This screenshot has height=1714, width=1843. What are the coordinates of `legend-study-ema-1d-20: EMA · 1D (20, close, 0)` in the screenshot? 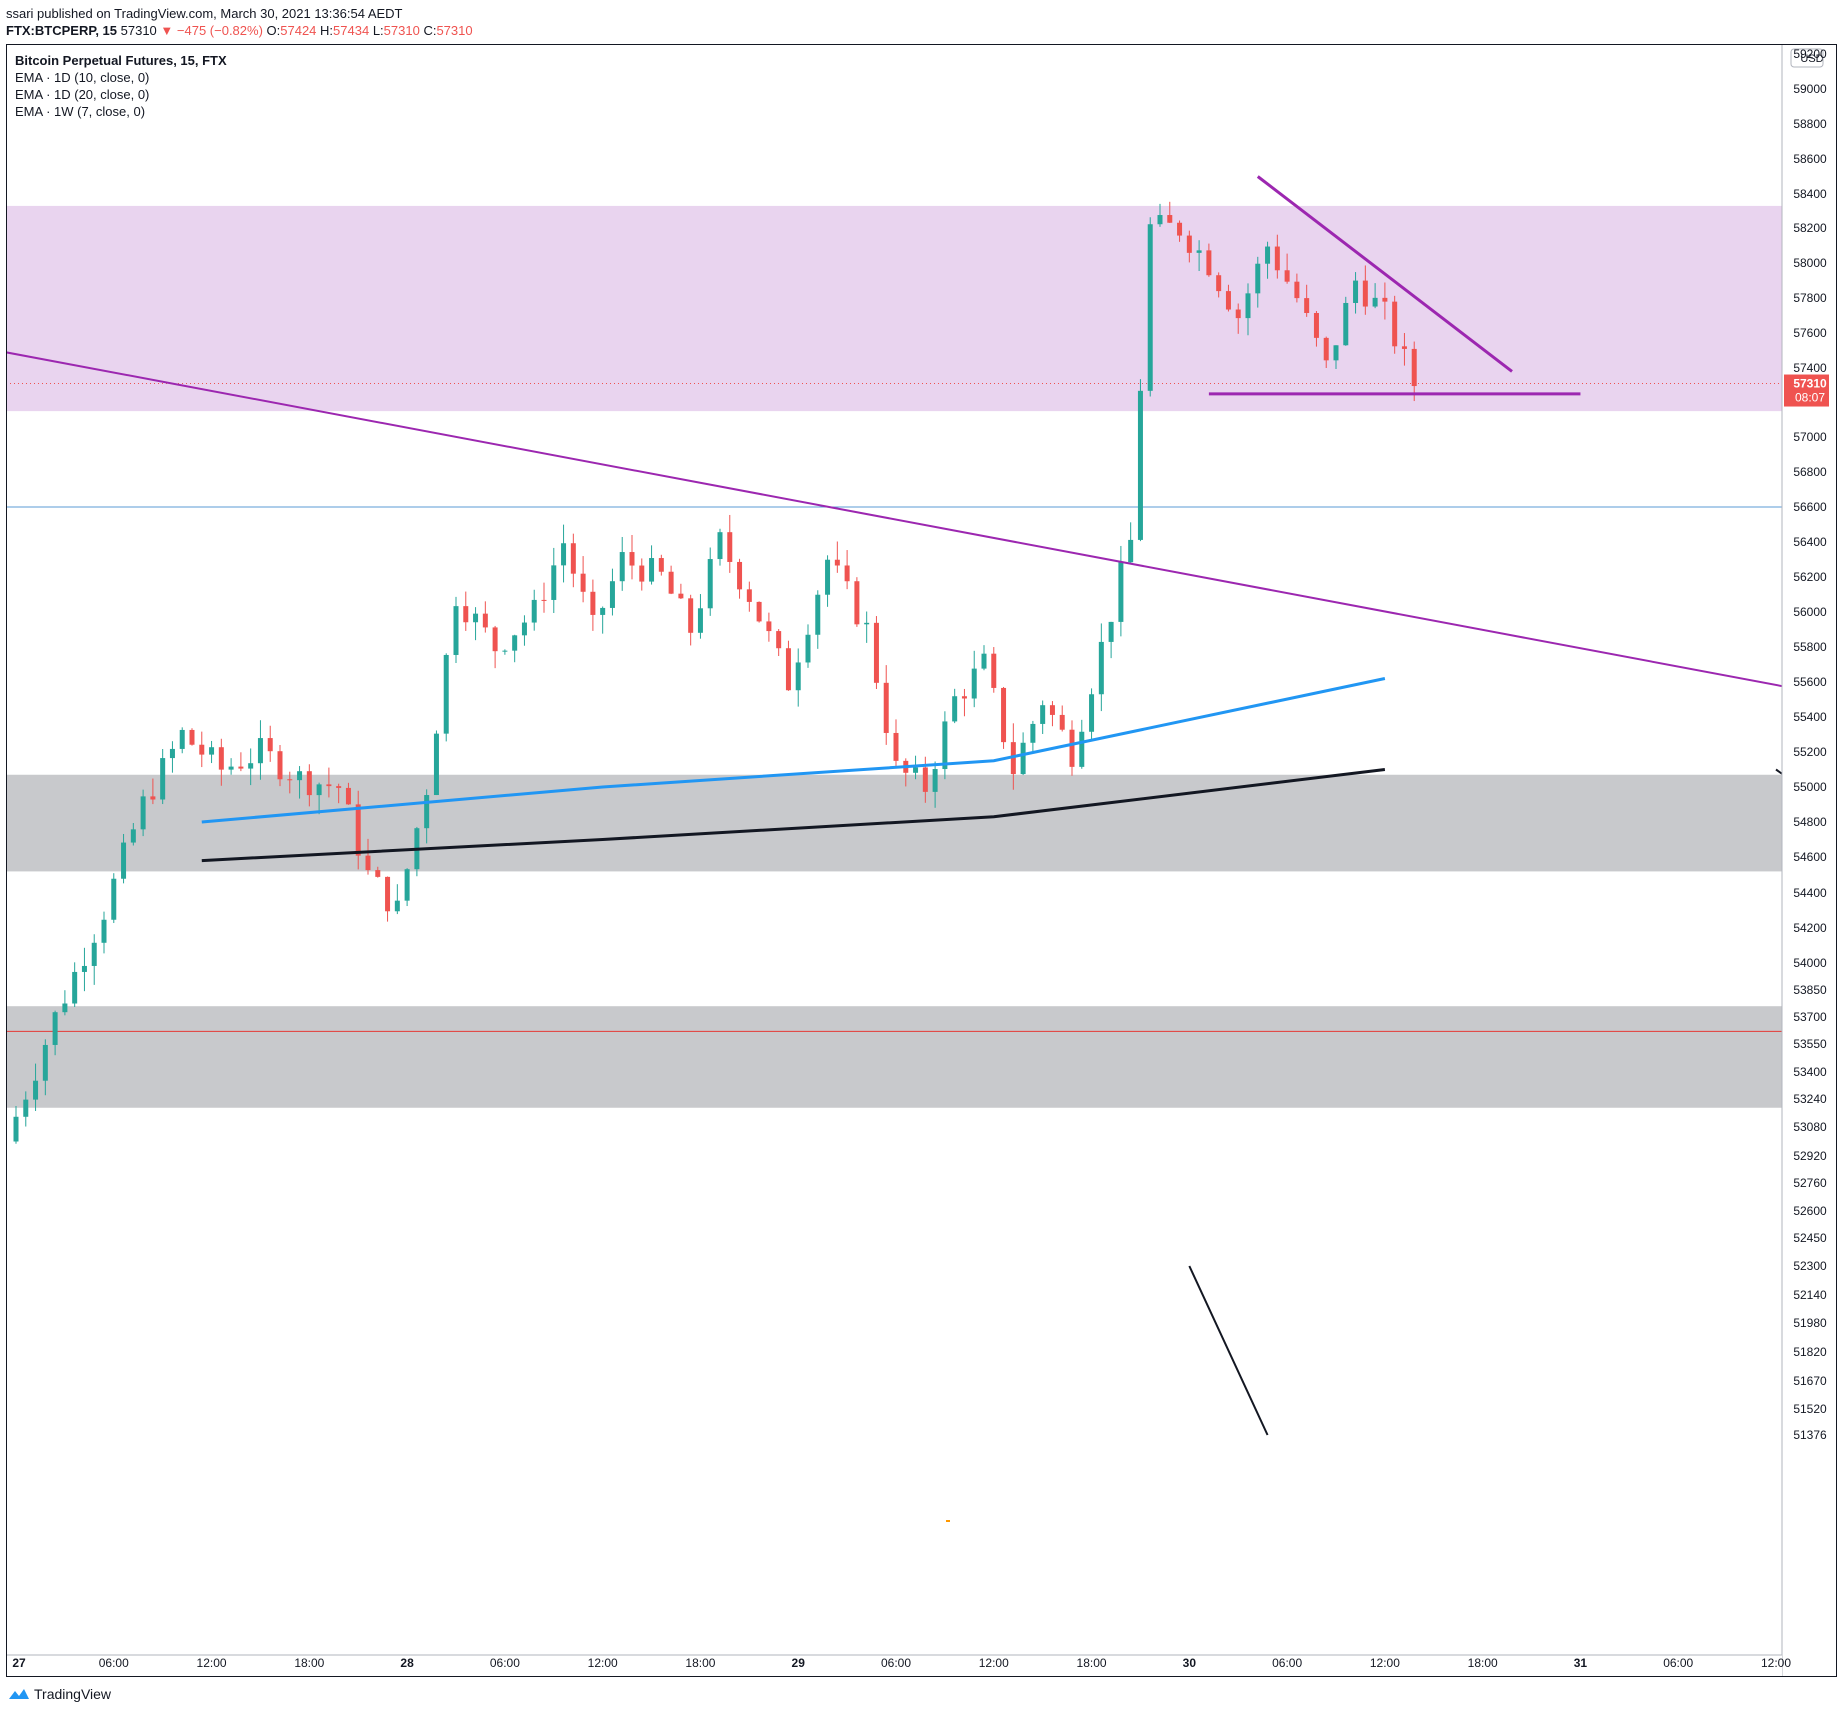 It's located at (82, 94).